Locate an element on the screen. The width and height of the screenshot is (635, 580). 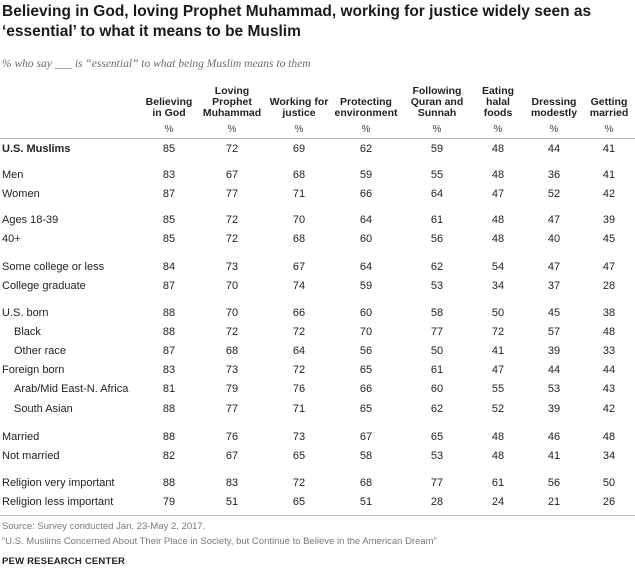
row-label: U.S. Muslims is located at coordinates (36, 149).